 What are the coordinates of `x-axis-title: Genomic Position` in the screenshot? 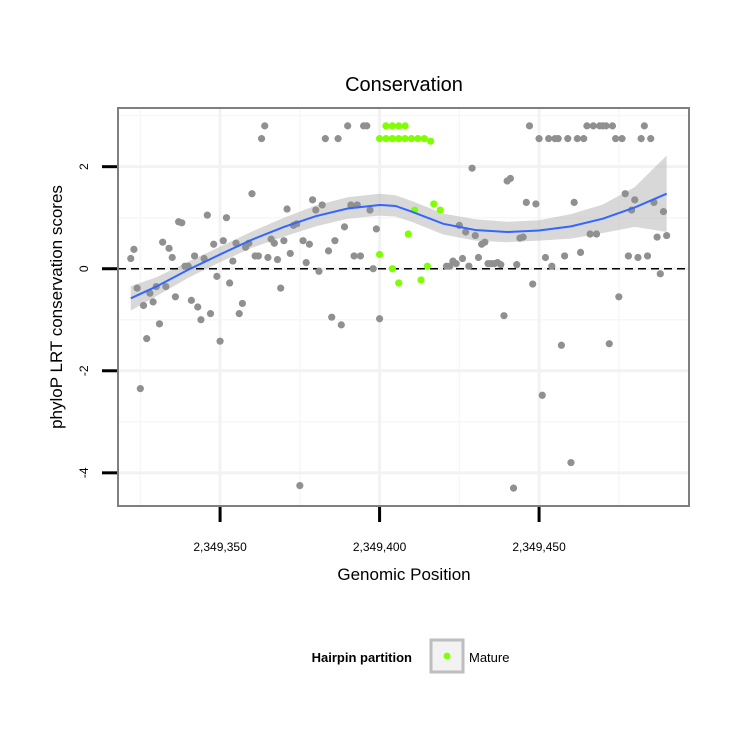 It's located at (403, 574).